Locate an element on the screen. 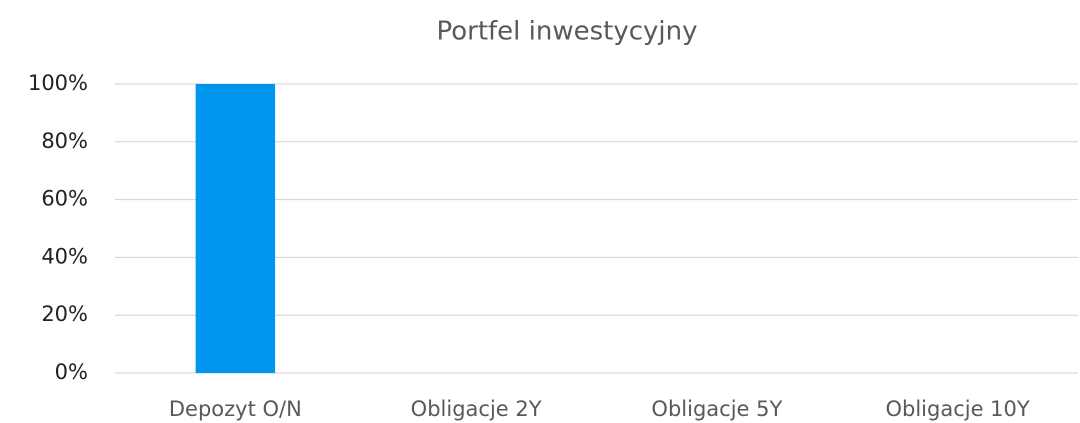  y-tick-label: 0% is located at coordinates (71, 372).